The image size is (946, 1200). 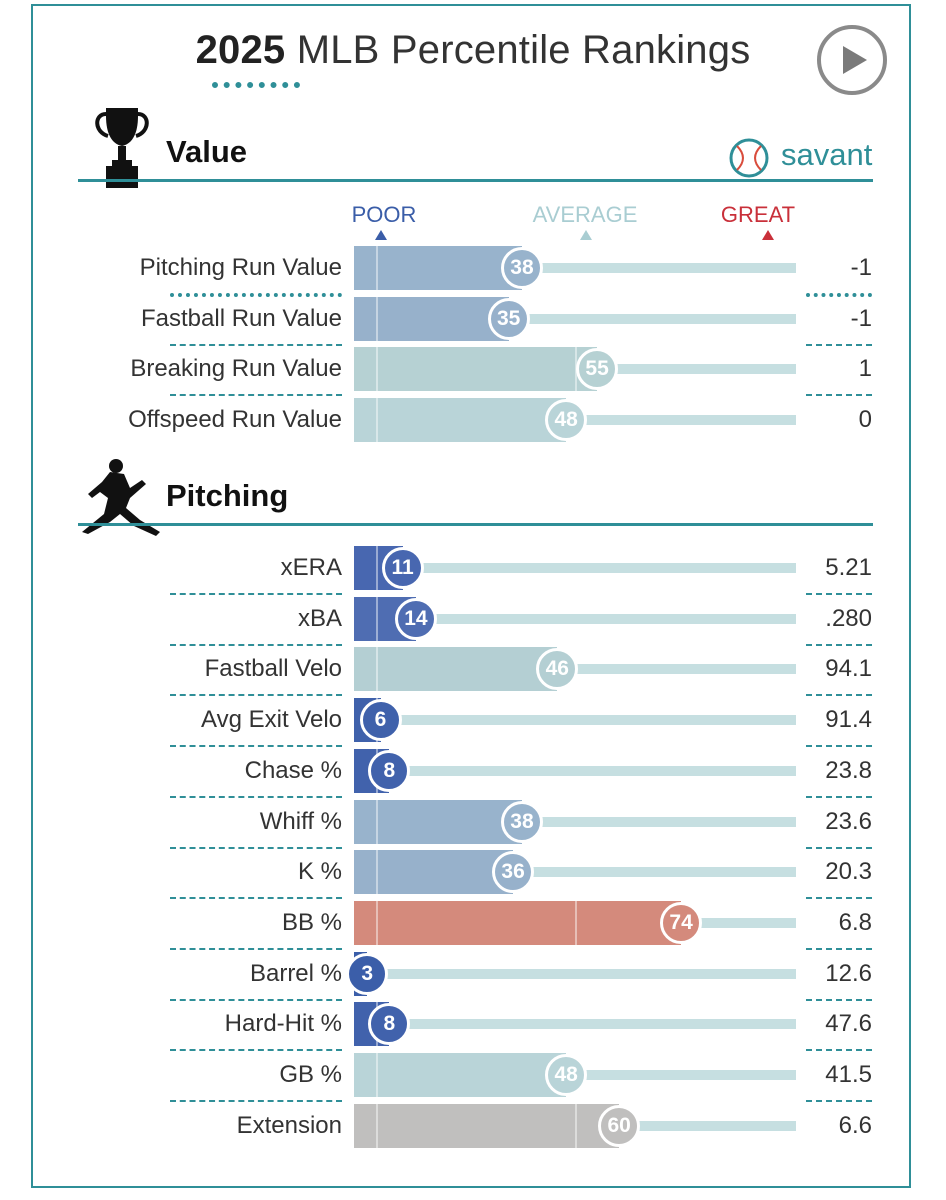 I want to click on metric-value: .280, so click(x=848, y=618).